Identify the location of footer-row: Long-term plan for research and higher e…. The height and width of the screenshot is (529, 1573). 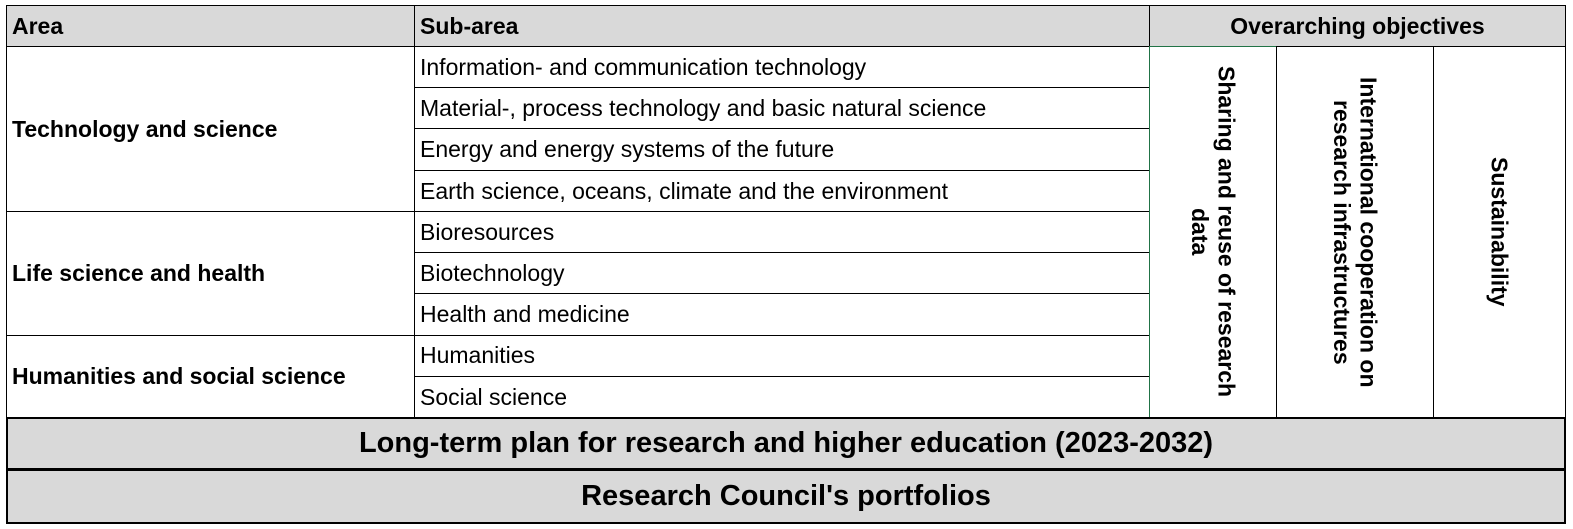
(786, 443).